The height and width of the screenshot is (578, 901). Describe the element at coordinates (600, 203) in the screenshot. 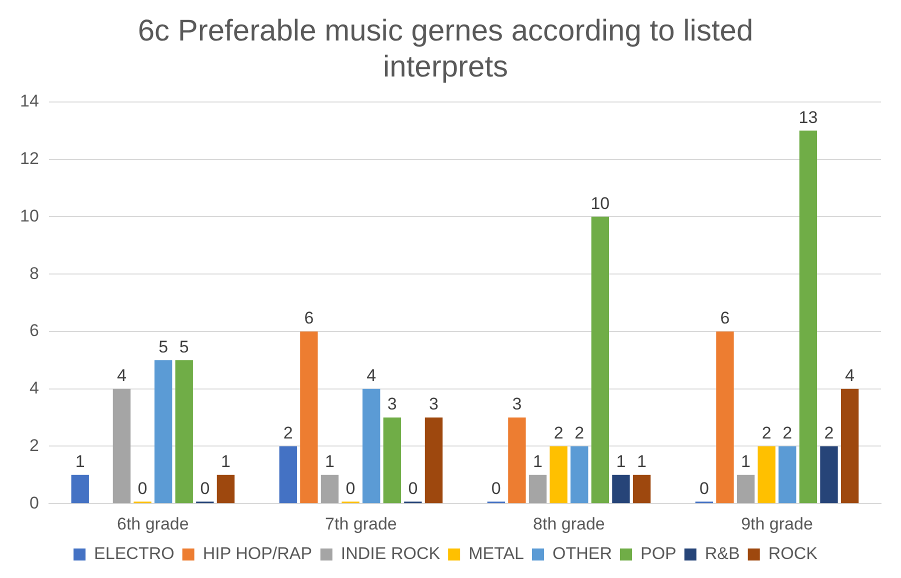

I see `data-label: 10` at that location.